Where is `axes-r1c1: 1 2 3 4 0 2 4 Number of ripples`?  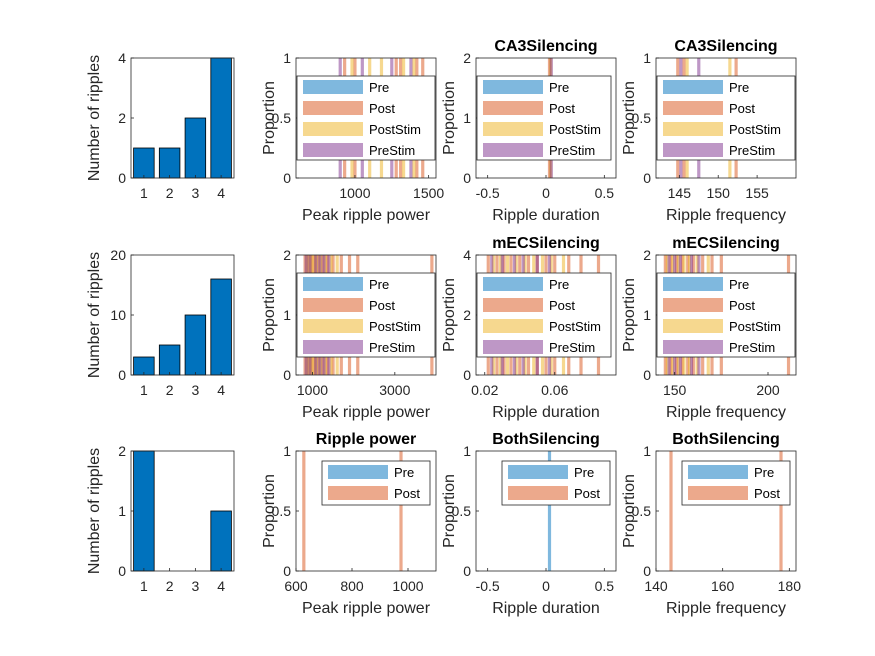
axes-r1c1: 1 2 3 4 0 2 4 Number of ripples is located at coordinates (160, 125).